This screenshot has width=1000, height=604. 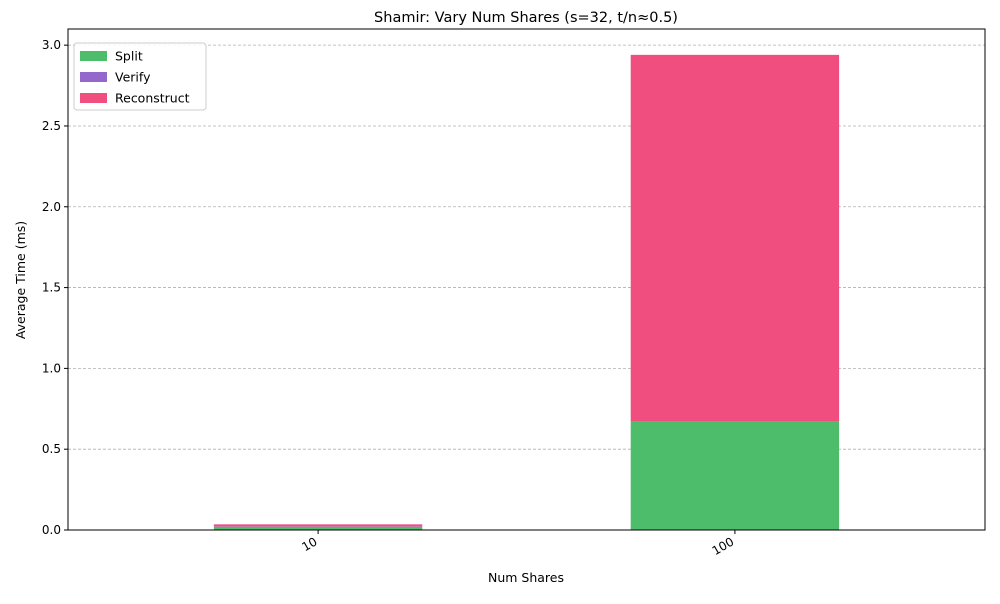 I want to click on x-tick-label: 100, so click(x=723, y=546).